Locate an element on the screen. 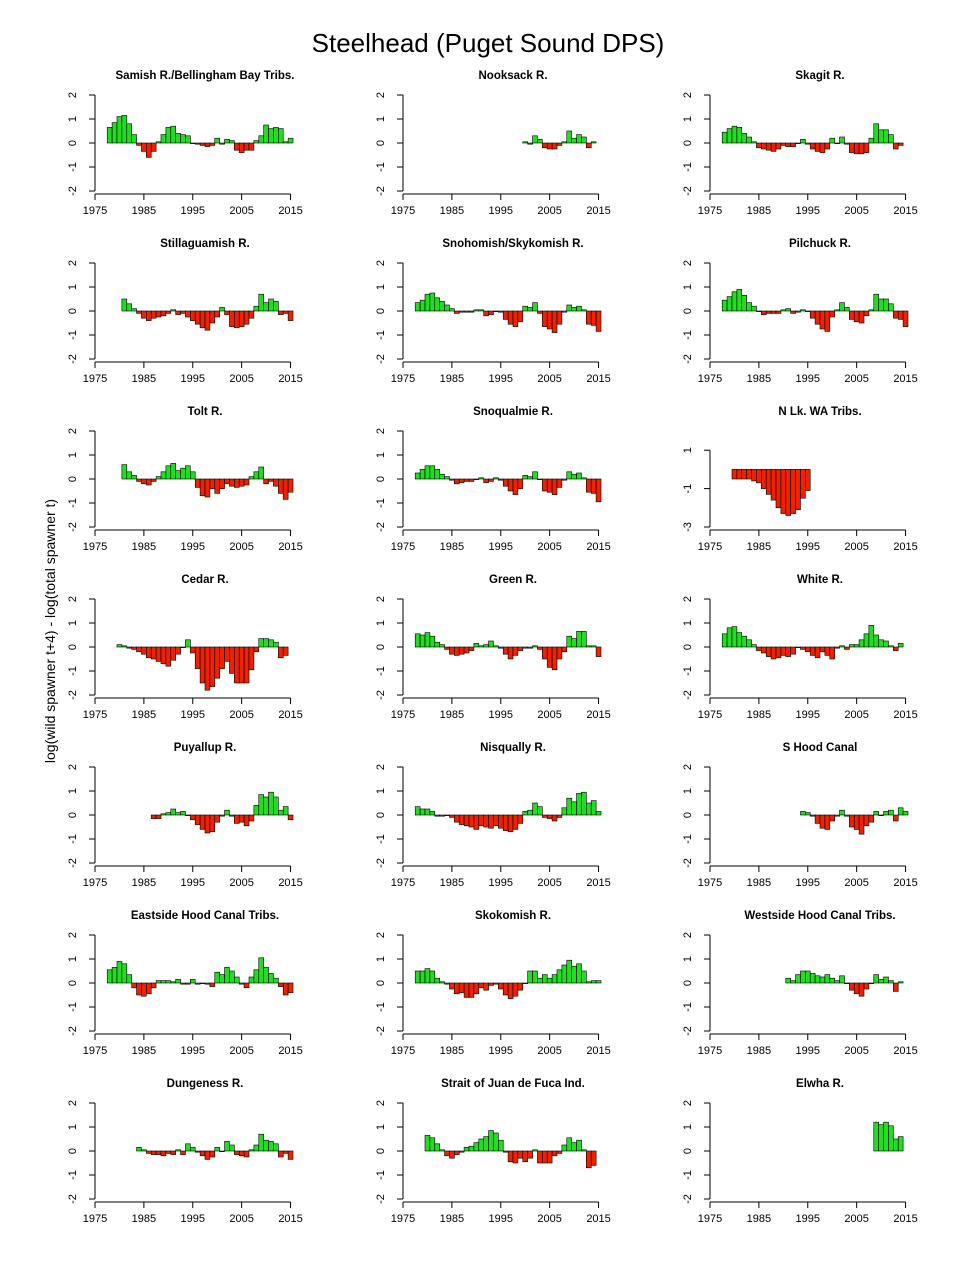  panel-title: Green R. is located at coordinates (513, 580).